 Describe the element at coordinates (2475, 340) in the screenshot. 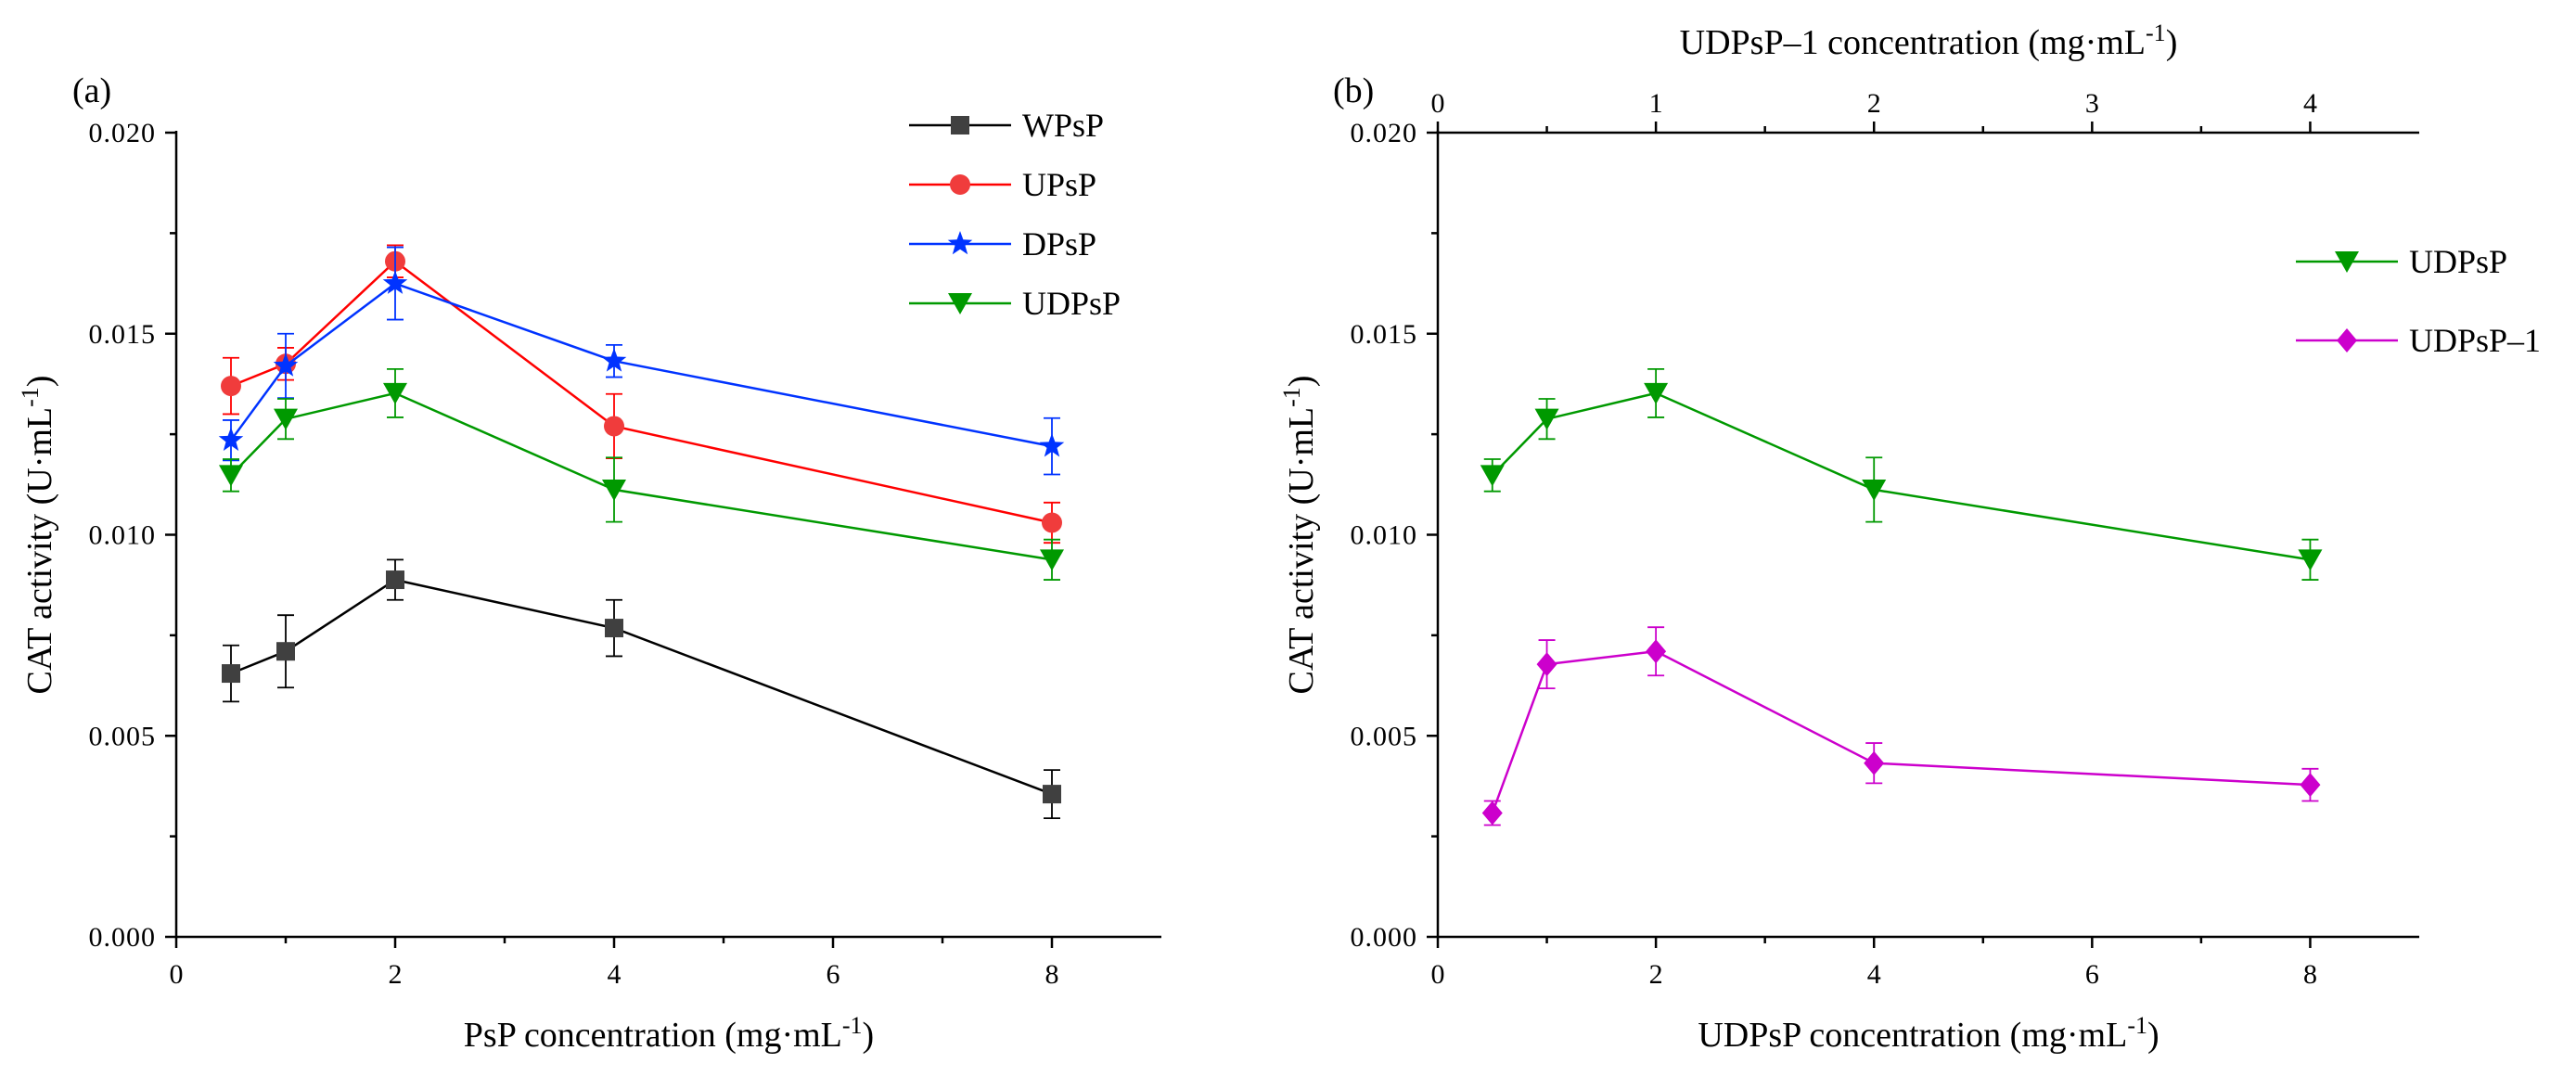

I see `legend-label: UDPsP–1` at that location.